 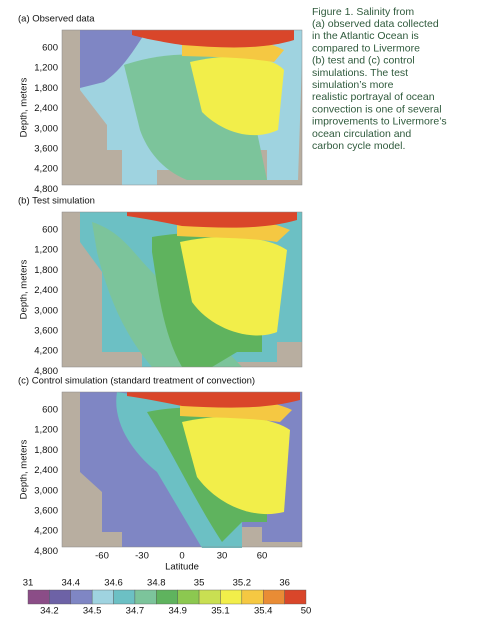 I want to click on caption-line: (a) observed data collected, so click(x=375, y=24).